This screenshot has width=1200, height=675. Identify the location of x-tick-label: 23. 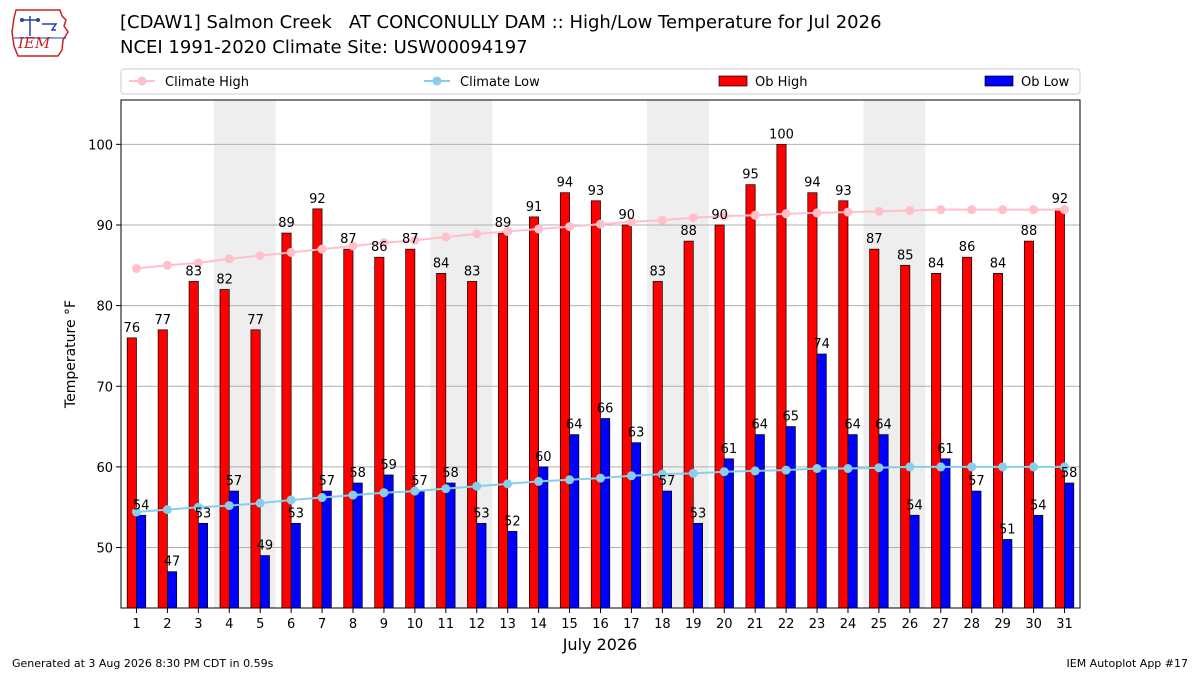
(817, 624).